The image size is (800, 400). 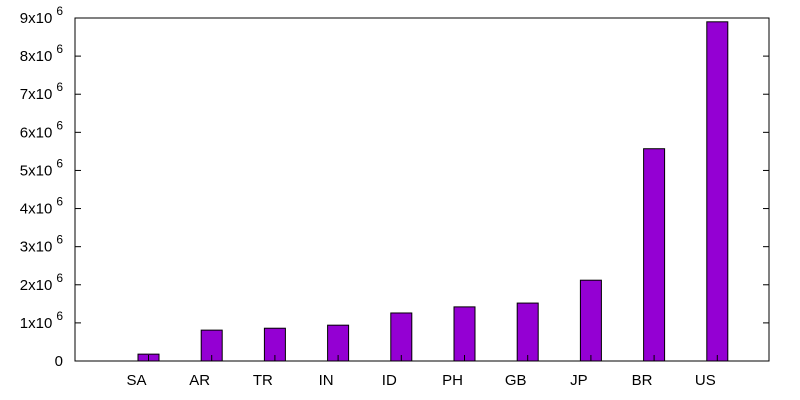 I want to click on x-tick-label: JP, so click(x=579, y=380).